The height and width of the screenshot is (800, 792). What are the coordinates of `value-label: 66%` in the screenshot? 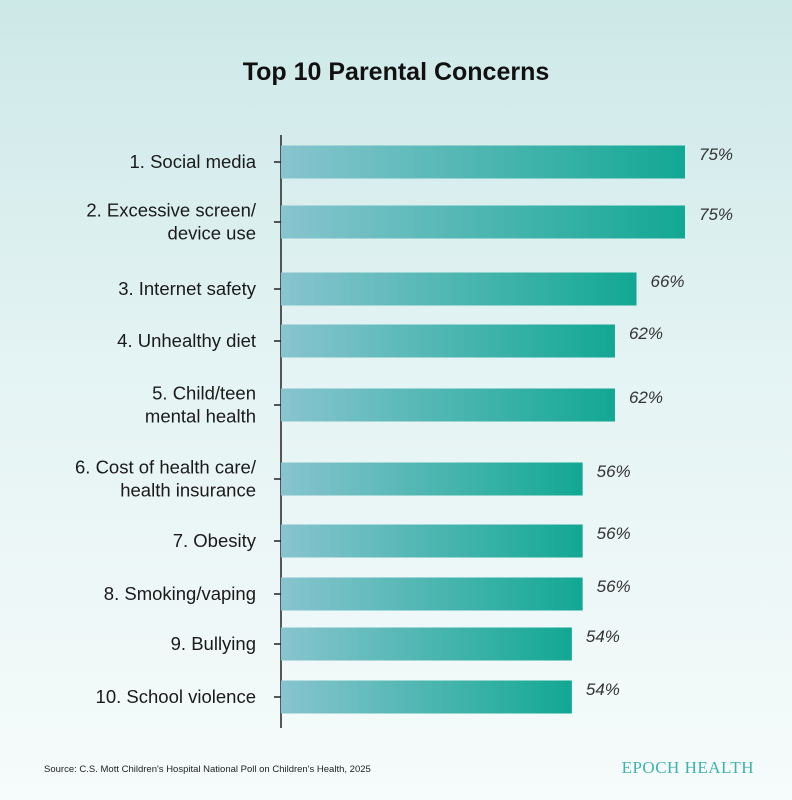 It's located at (668, 281).